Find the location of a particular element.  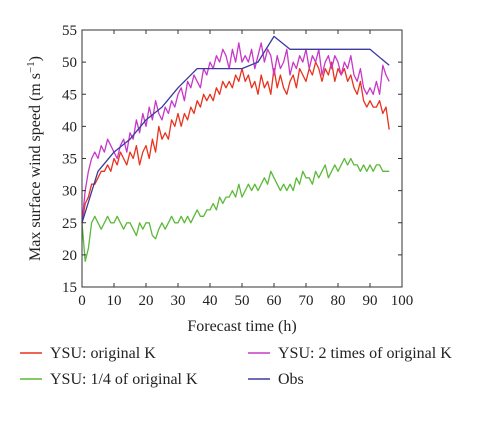

legend-item: YSU: original K is located at coordinates (88, 353).